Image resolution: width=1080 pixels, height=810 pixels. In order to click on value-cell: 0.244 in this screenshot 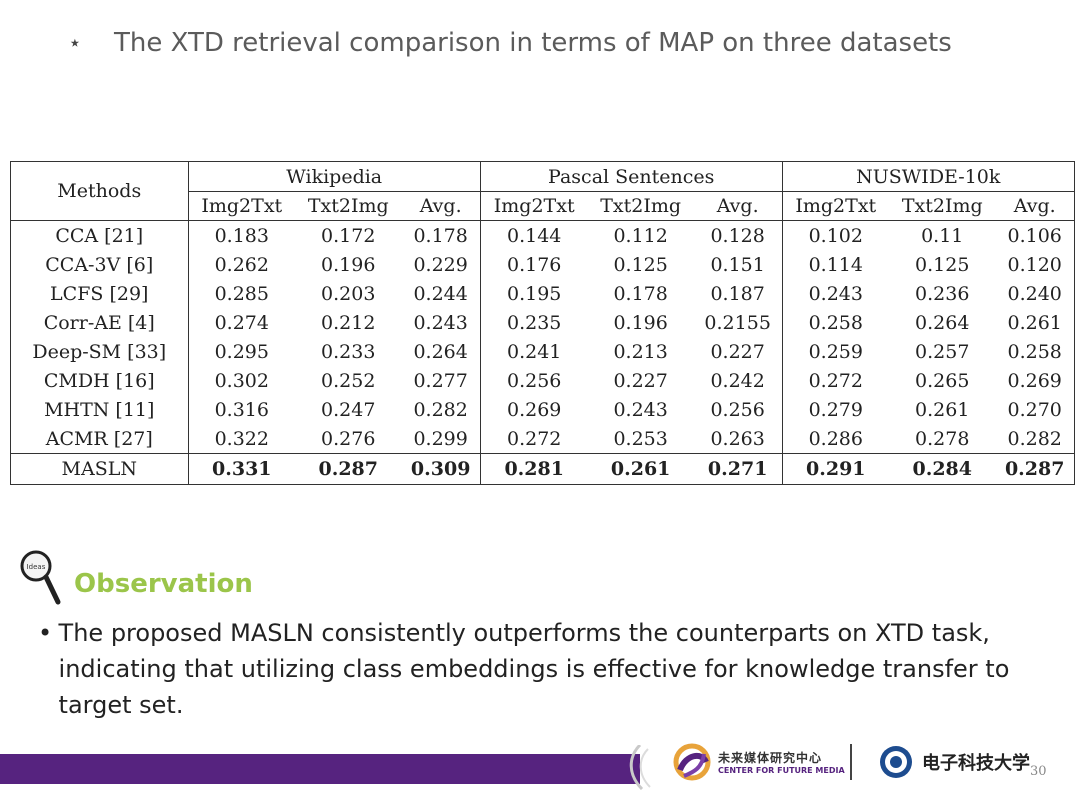, I will do `click(440, 293)`.